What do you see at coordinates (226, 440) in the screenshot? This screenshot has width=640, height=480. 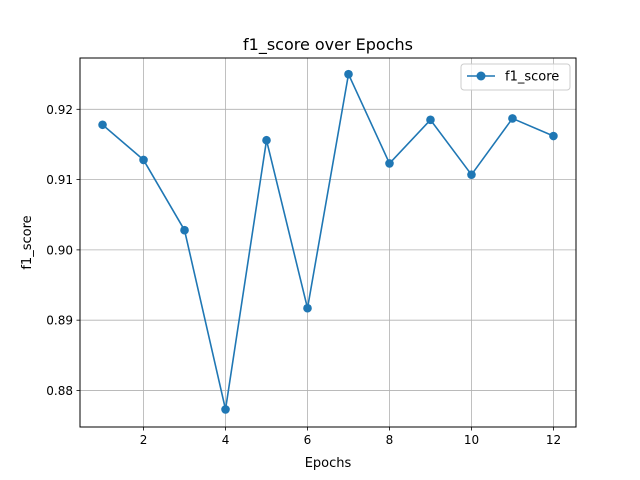 I see `x-tick-label: 4` at bounding box center [226, 440].